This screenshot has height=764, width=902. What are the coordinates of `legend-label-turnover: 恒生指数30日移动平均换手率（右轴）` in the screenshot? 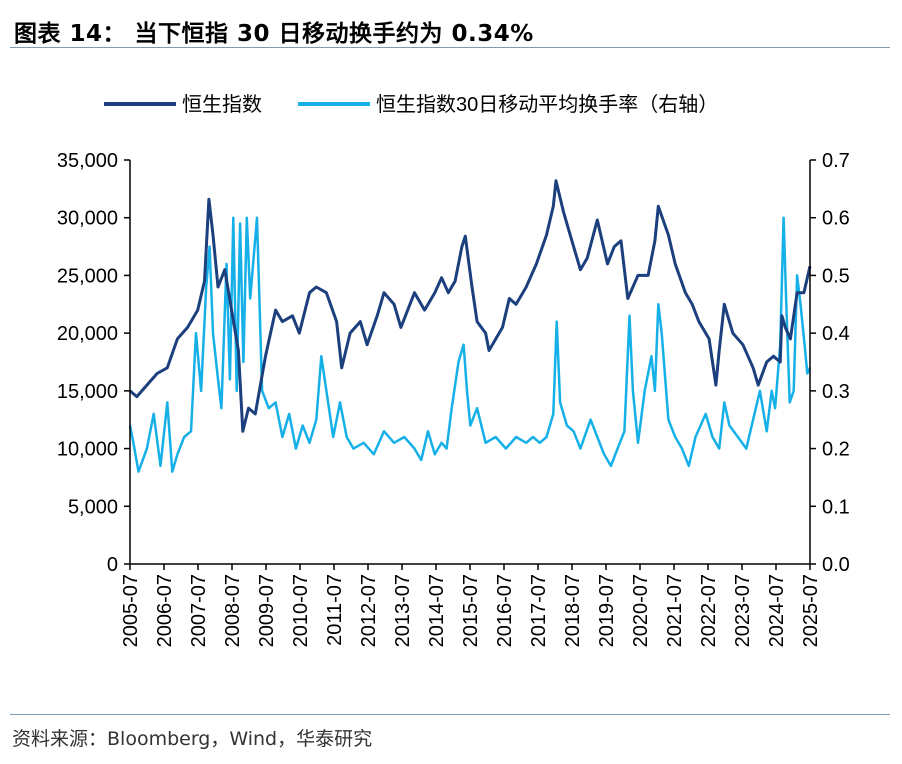 It's located at (547, 104).